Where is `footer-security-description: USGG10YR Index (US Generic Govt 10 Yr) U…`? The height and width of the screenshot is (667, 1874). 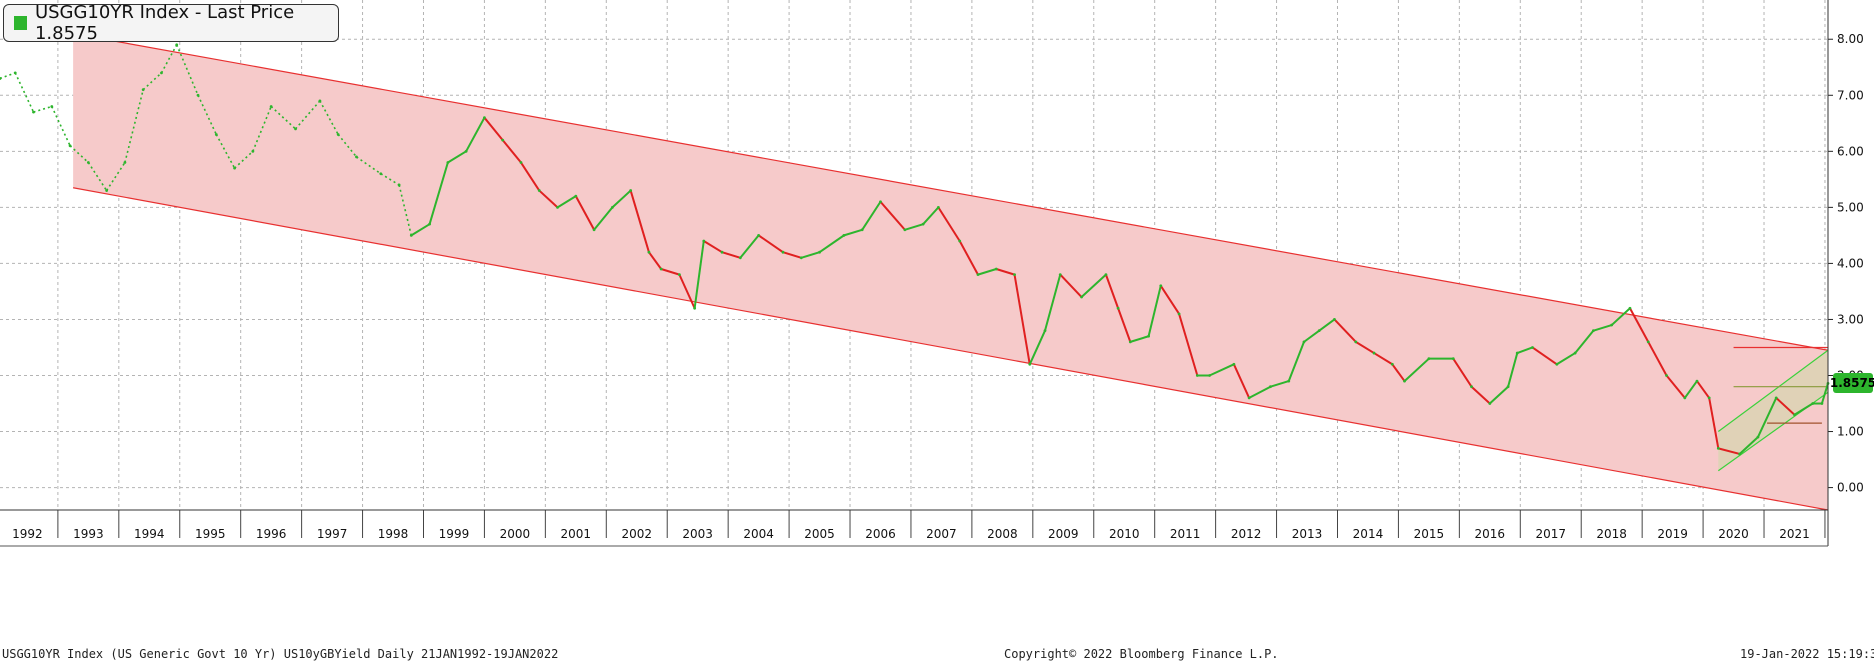
footer-security-description: USGG10YR Index (US Generic Govt 10 Yr) U… is located at coordinates (280, 654).